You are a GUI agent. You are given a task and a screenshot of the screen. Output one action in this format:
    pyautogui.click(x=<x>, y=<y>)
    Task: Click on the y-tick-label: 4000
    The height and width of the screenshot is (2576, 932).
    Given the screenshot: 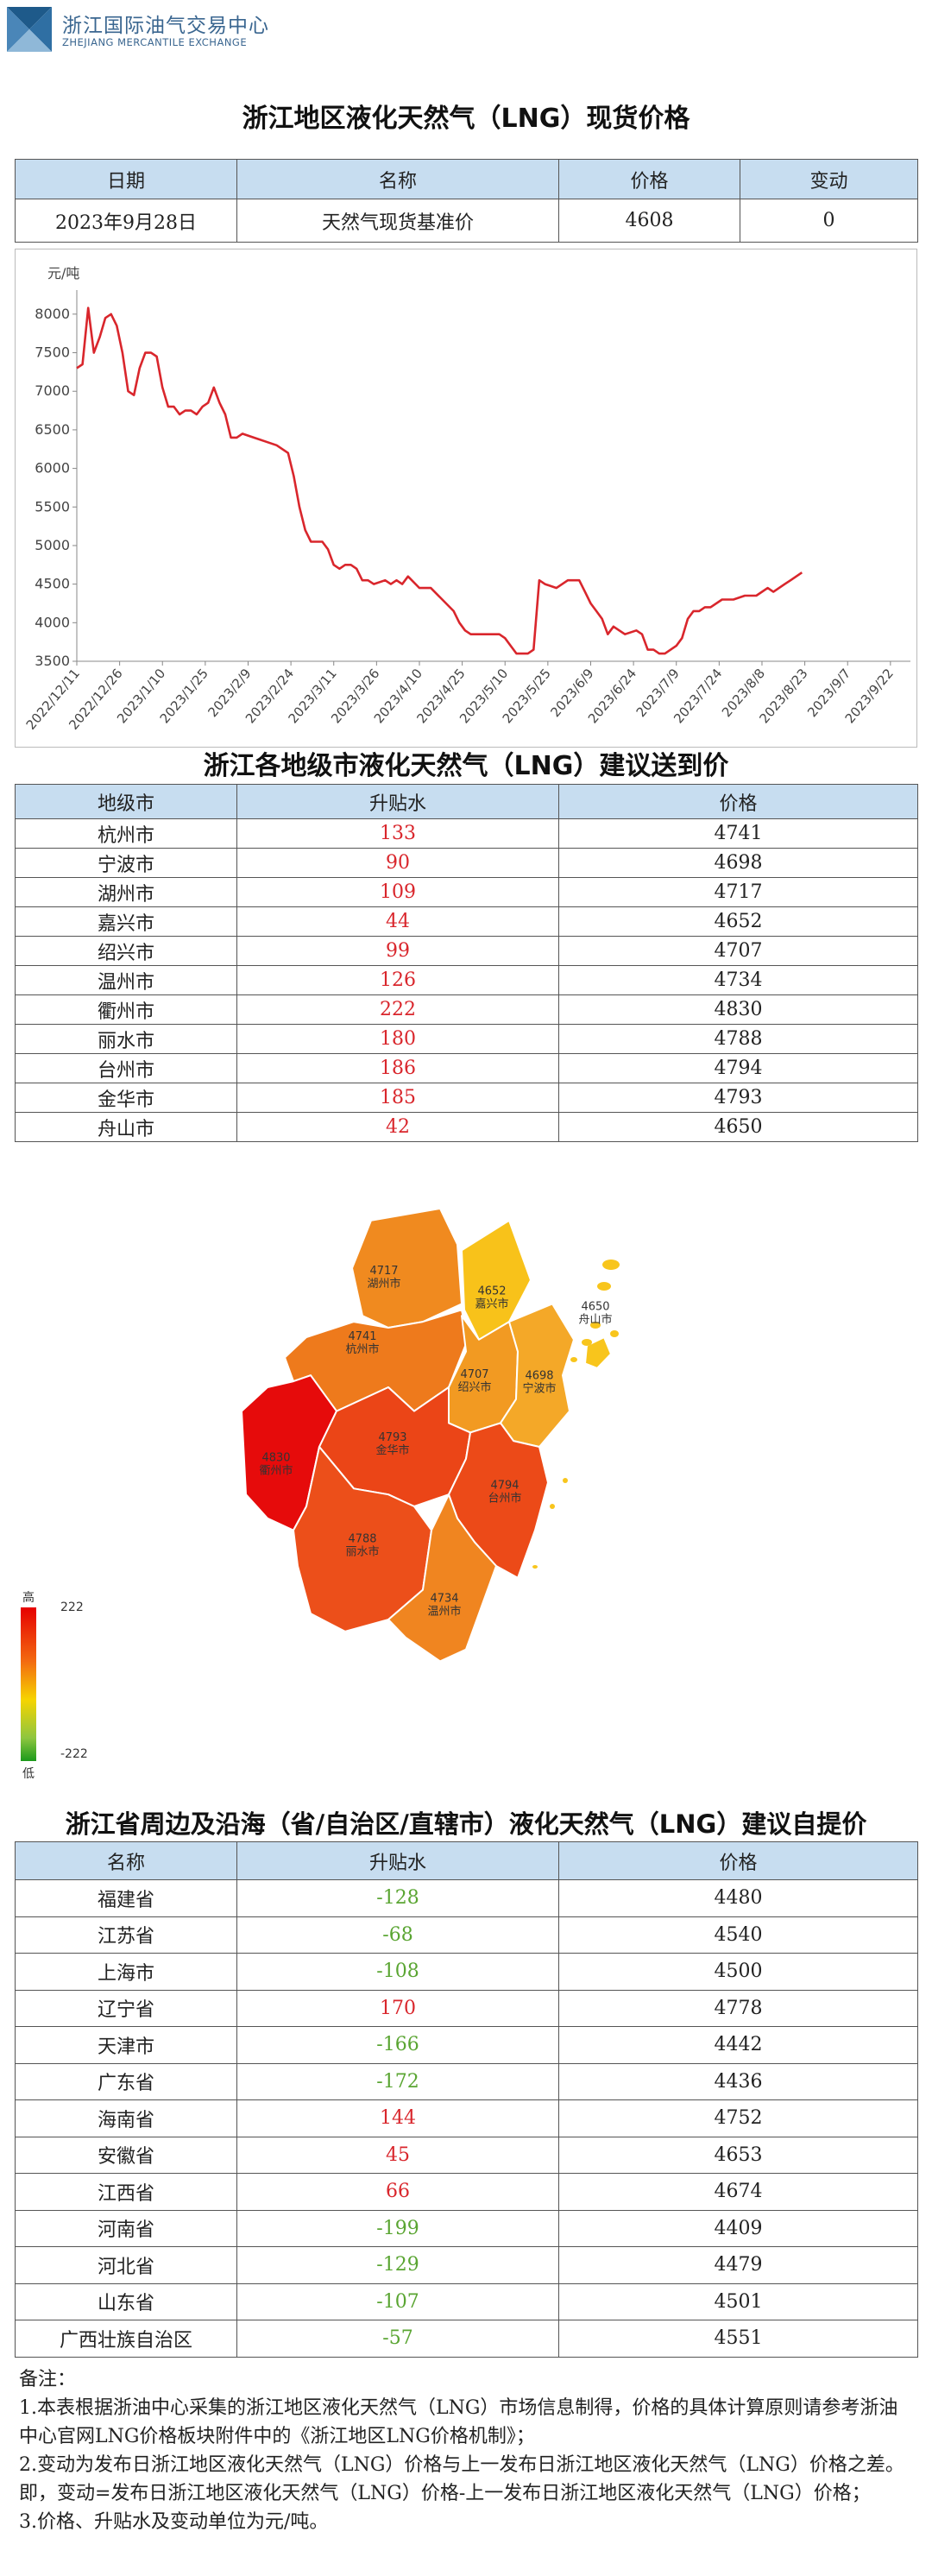 What is the action you would take?
    pyautogui.click(x=53, y=622)
    